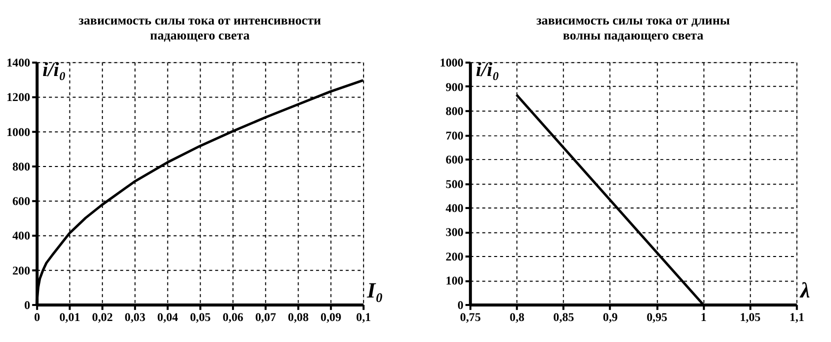 This screenshot has height=342, width=831. What do you see at coordinates (455, 135) in the screenshot?
I see `y-tick-label: 700` at bounding box center [455, 135].